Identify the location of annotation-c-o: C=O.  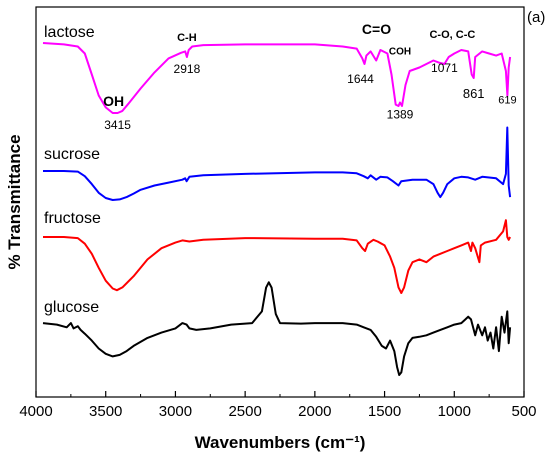
(376, 29).